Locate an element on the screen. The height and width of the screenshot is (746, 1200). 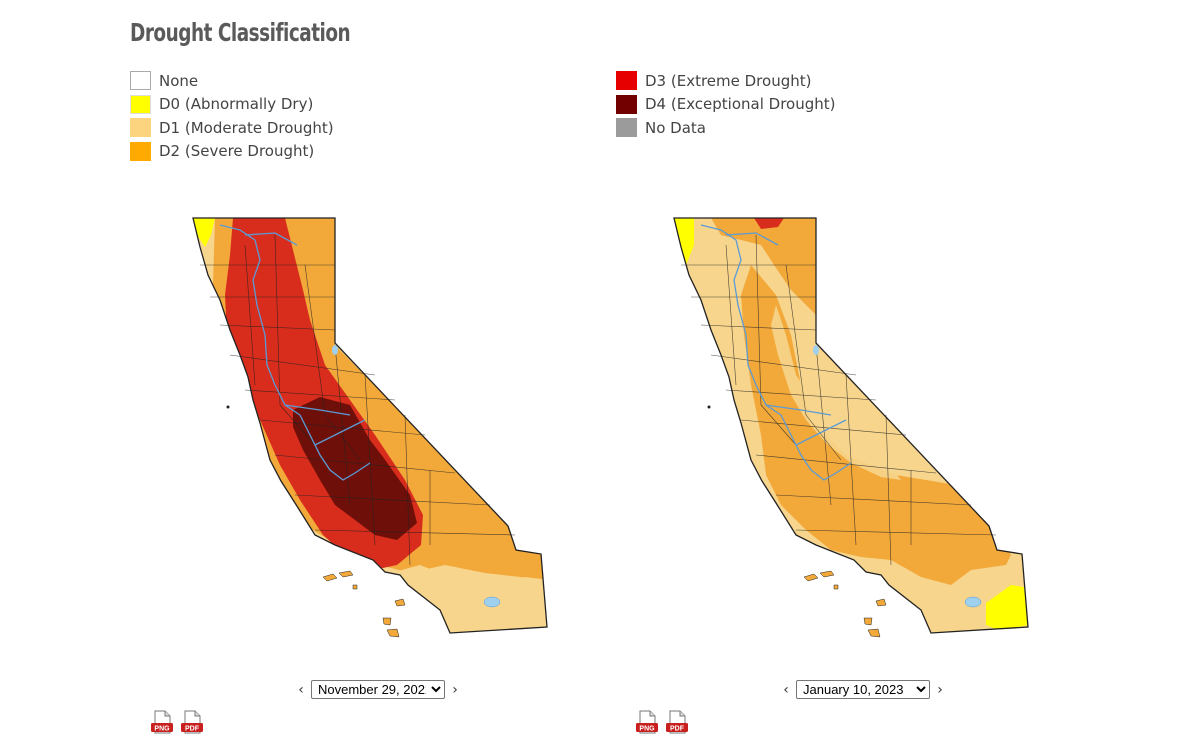
legend-item-d1: D1 (Moderate Drought) is located at coordinates (232, 128).